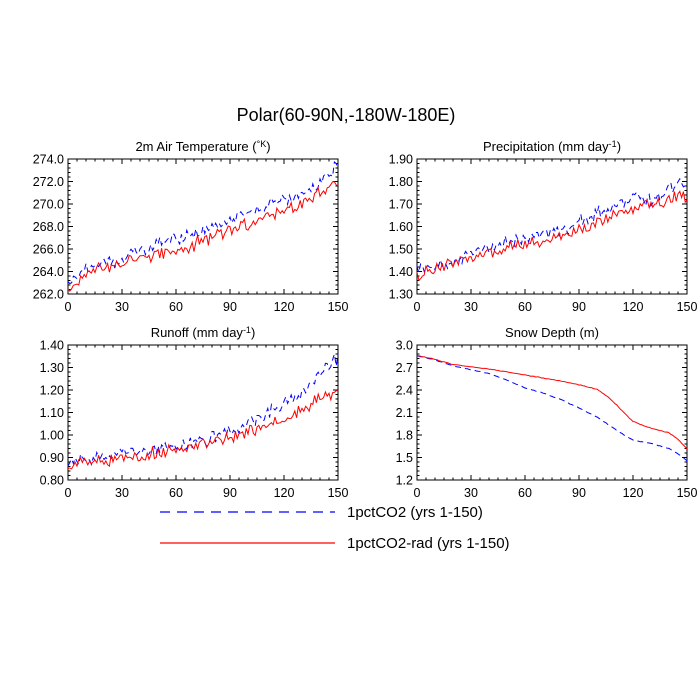 The height and width of the screenshot is (700, 700). What do you see at coordinates (404, 413) in the screenshot?
I see `y-tick-label: 2.1` at bounding box center [404, 413].